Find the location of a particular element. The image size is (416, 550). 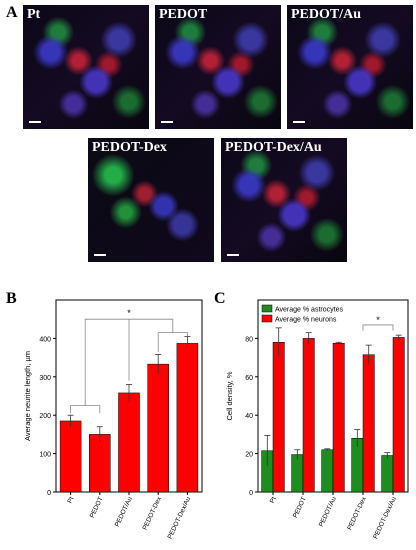

y-tick-label: 300 is located at coordinates (45, 378).